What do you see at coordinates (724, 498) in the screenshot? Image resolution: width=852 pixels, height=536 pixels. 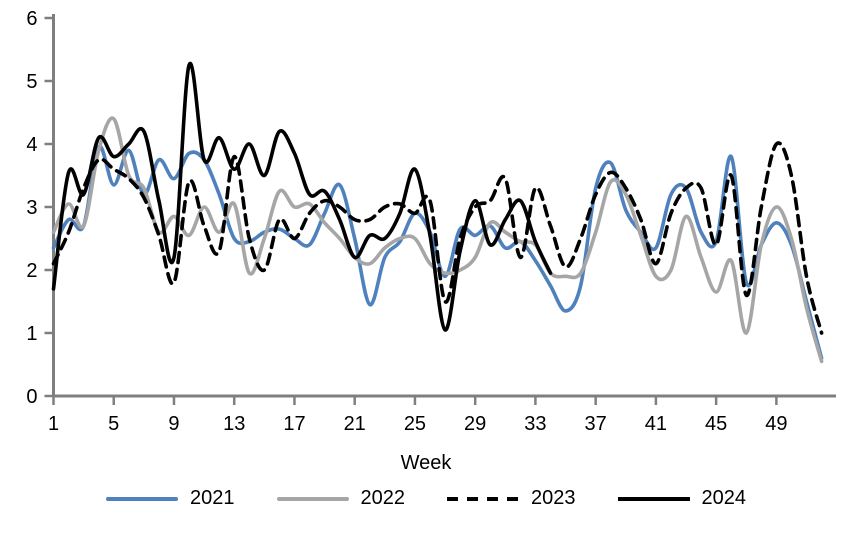 I see `legend-label-2024: 2024` at bounding box center [724, 498].